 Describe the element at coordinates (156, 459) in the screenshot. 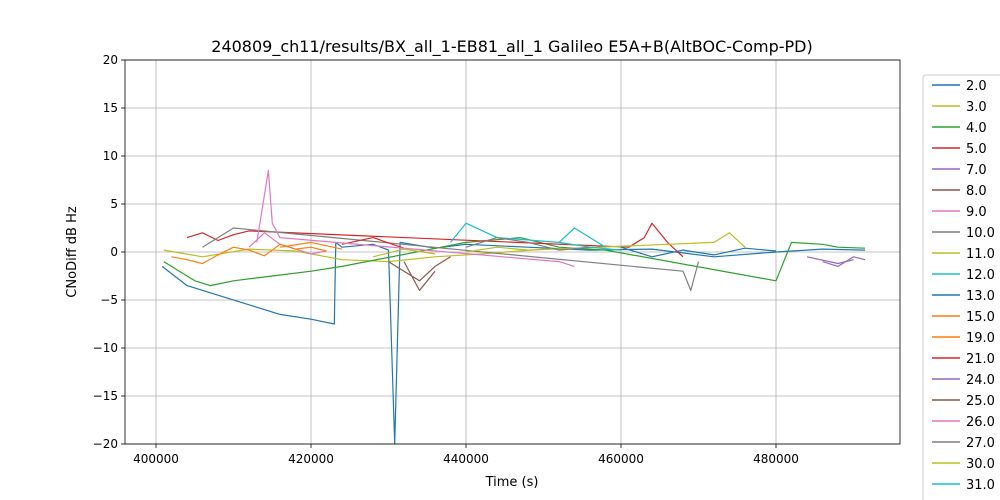

I see `x-tick-label: 400000` at that location.